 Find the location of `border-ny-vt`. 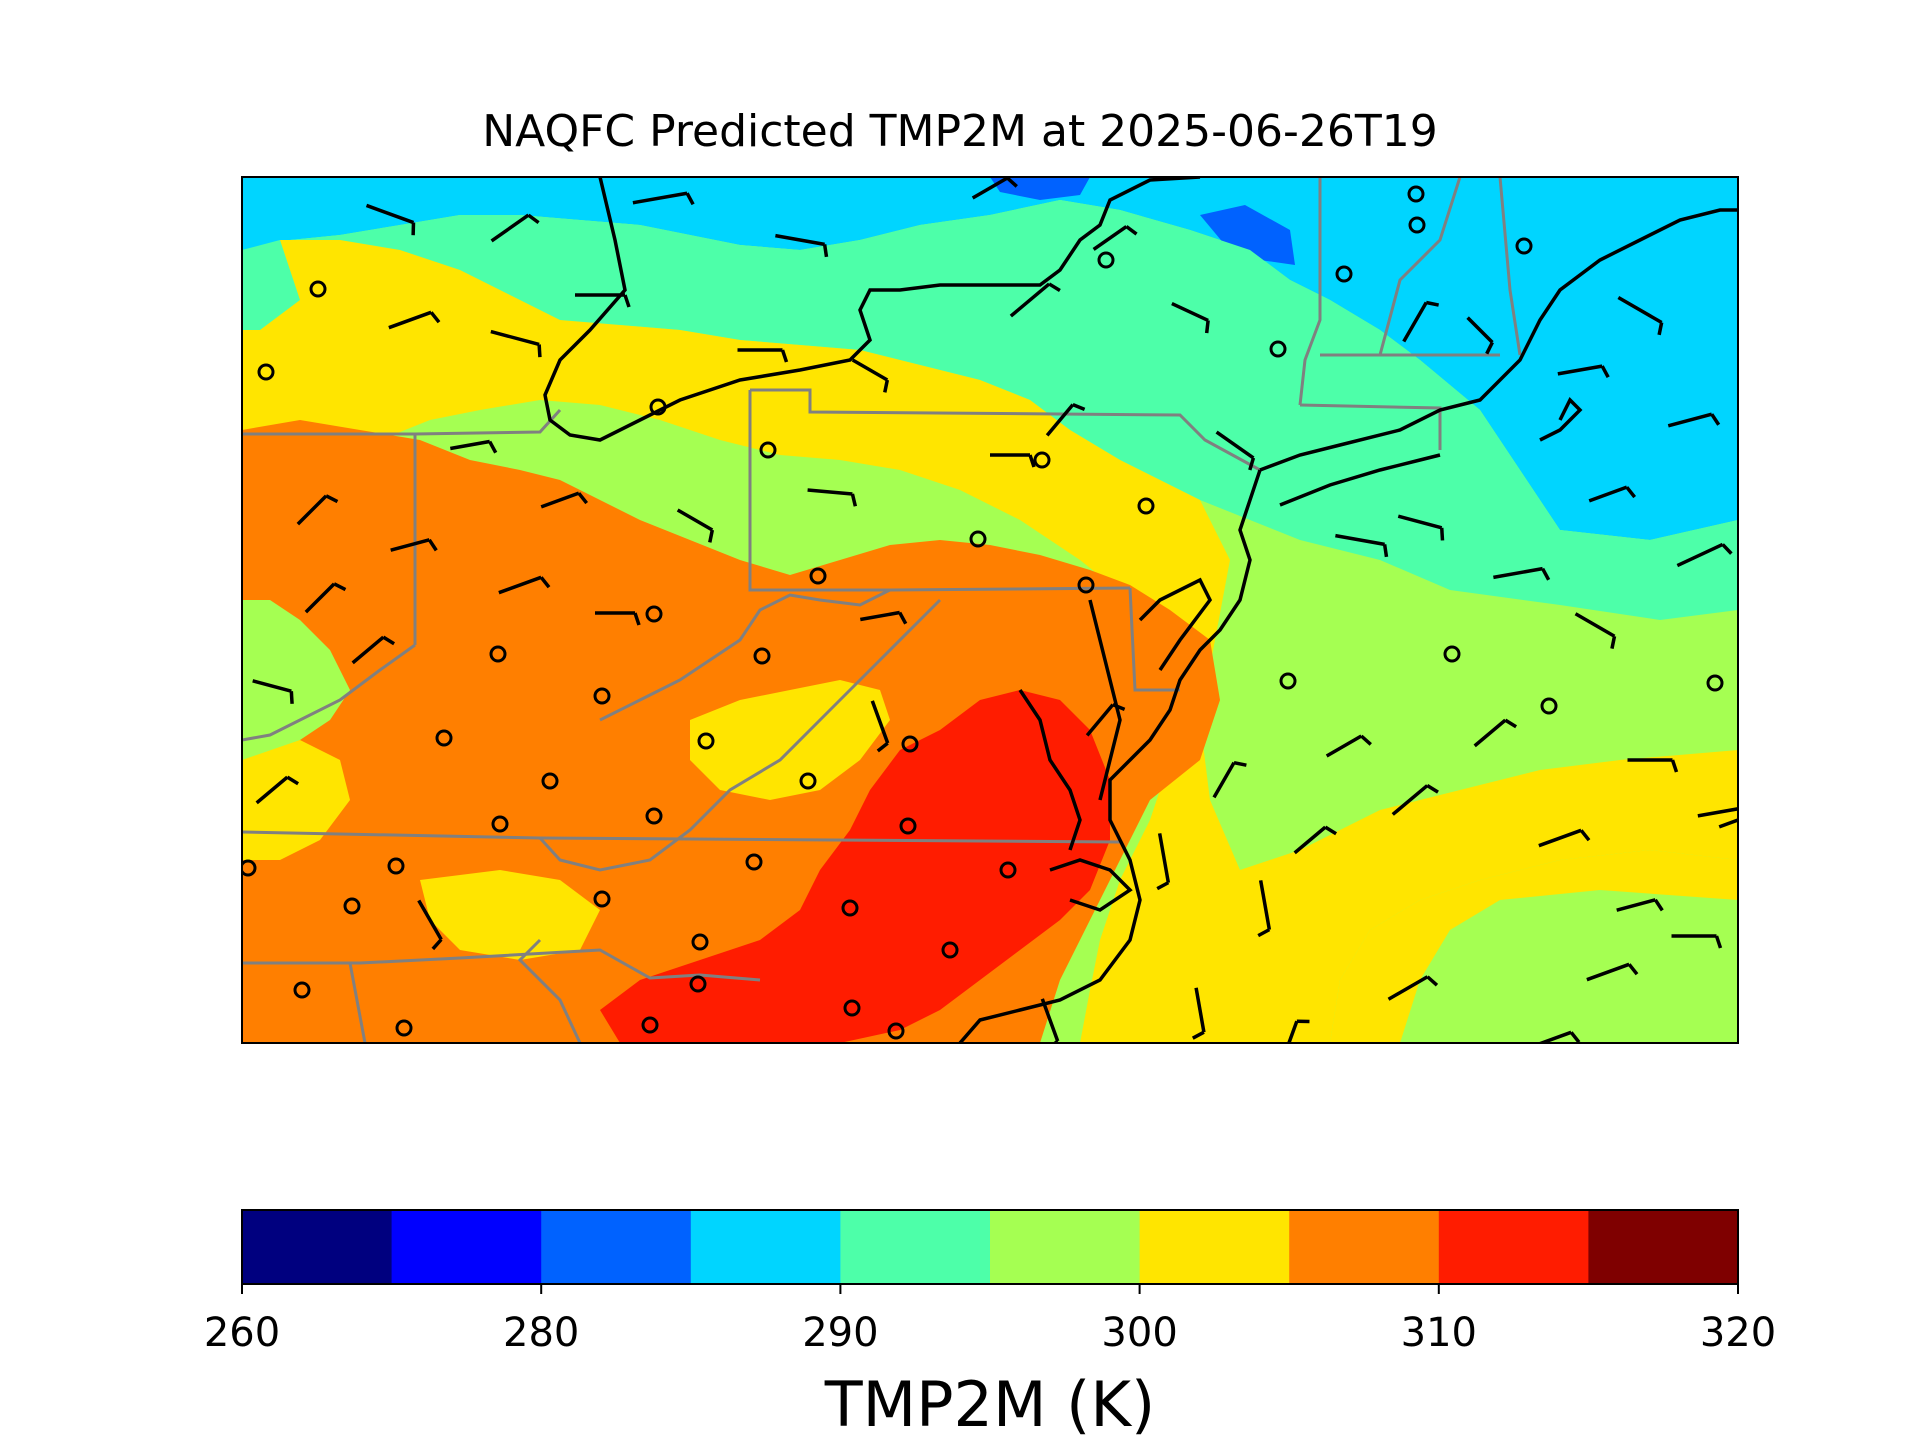

border-ny-vt is located at coordinates (1310, 291).